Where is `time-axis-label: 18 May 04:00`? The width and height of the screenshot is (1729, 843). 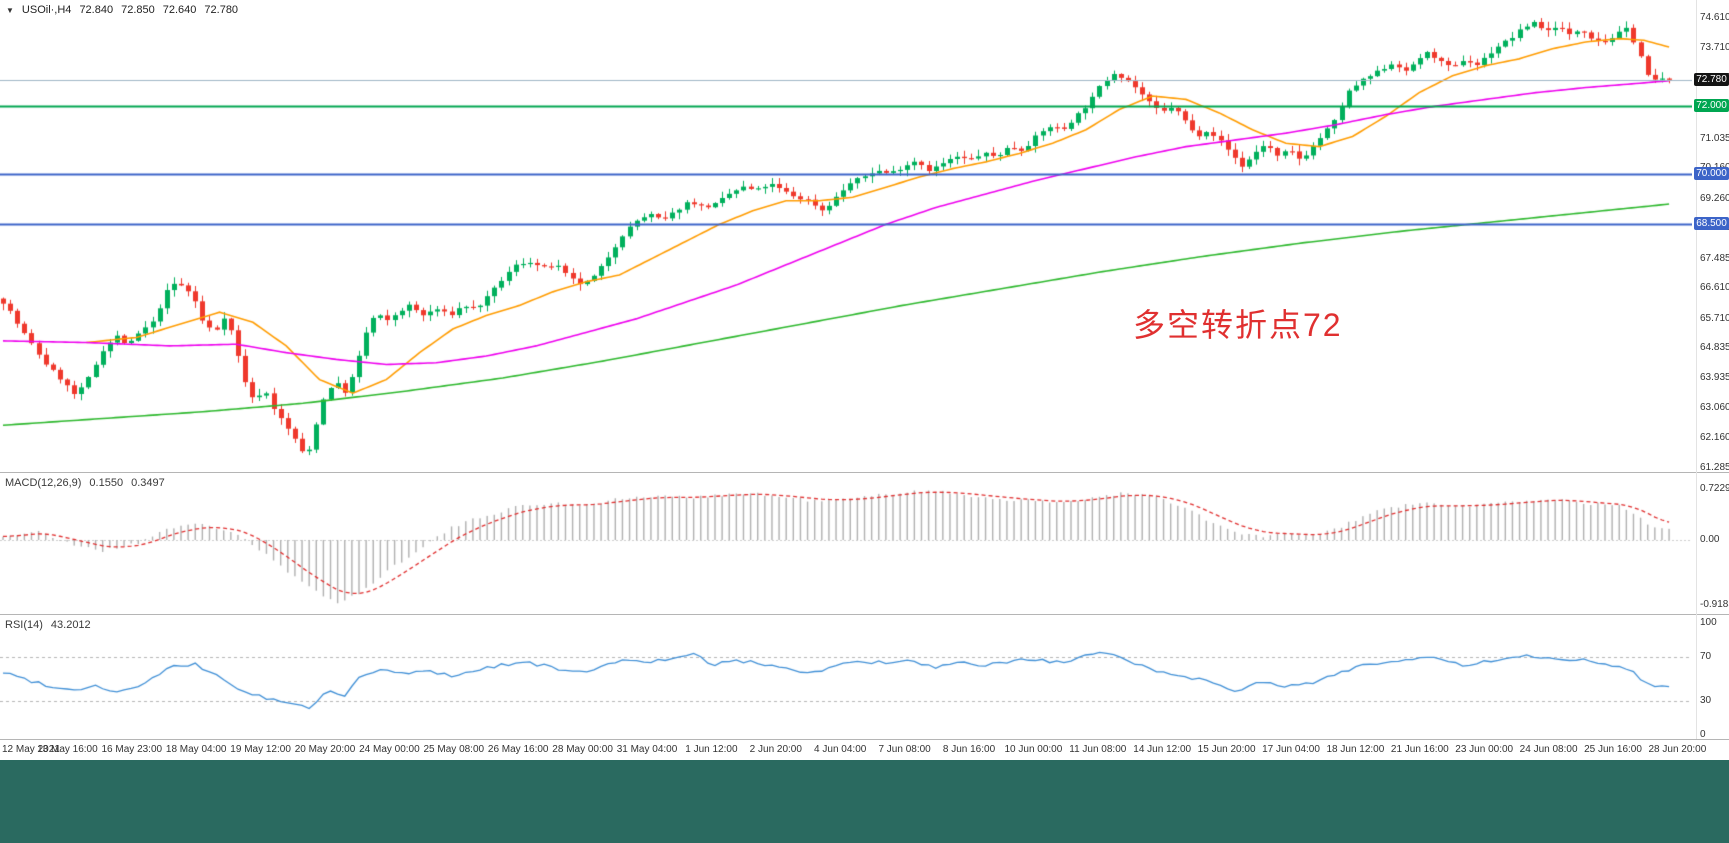 time-axis-label: 18 May 04:00 is located at coordinates (196, 749).